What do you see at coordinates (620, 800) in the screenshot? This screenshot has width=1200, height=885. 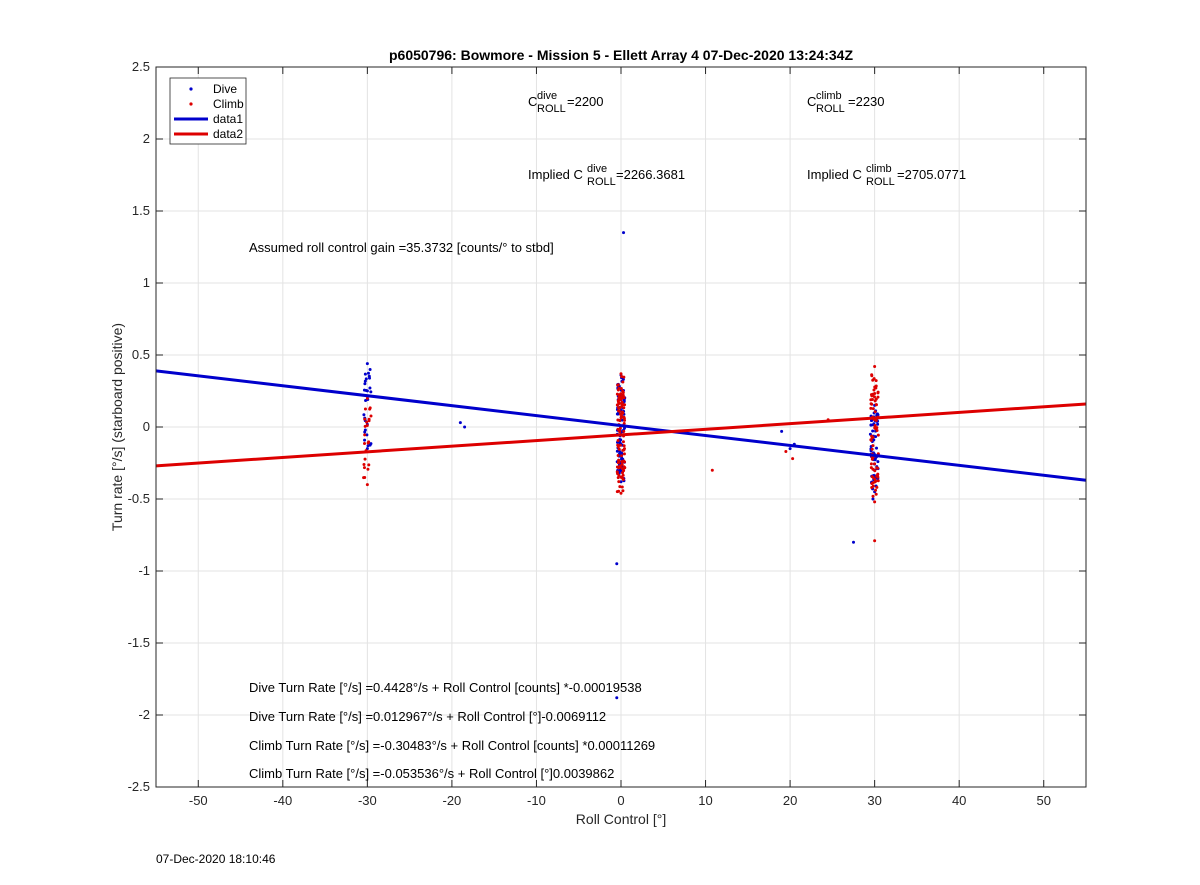 I see `x-tick-label: 0` at bounding box center [620, 800].